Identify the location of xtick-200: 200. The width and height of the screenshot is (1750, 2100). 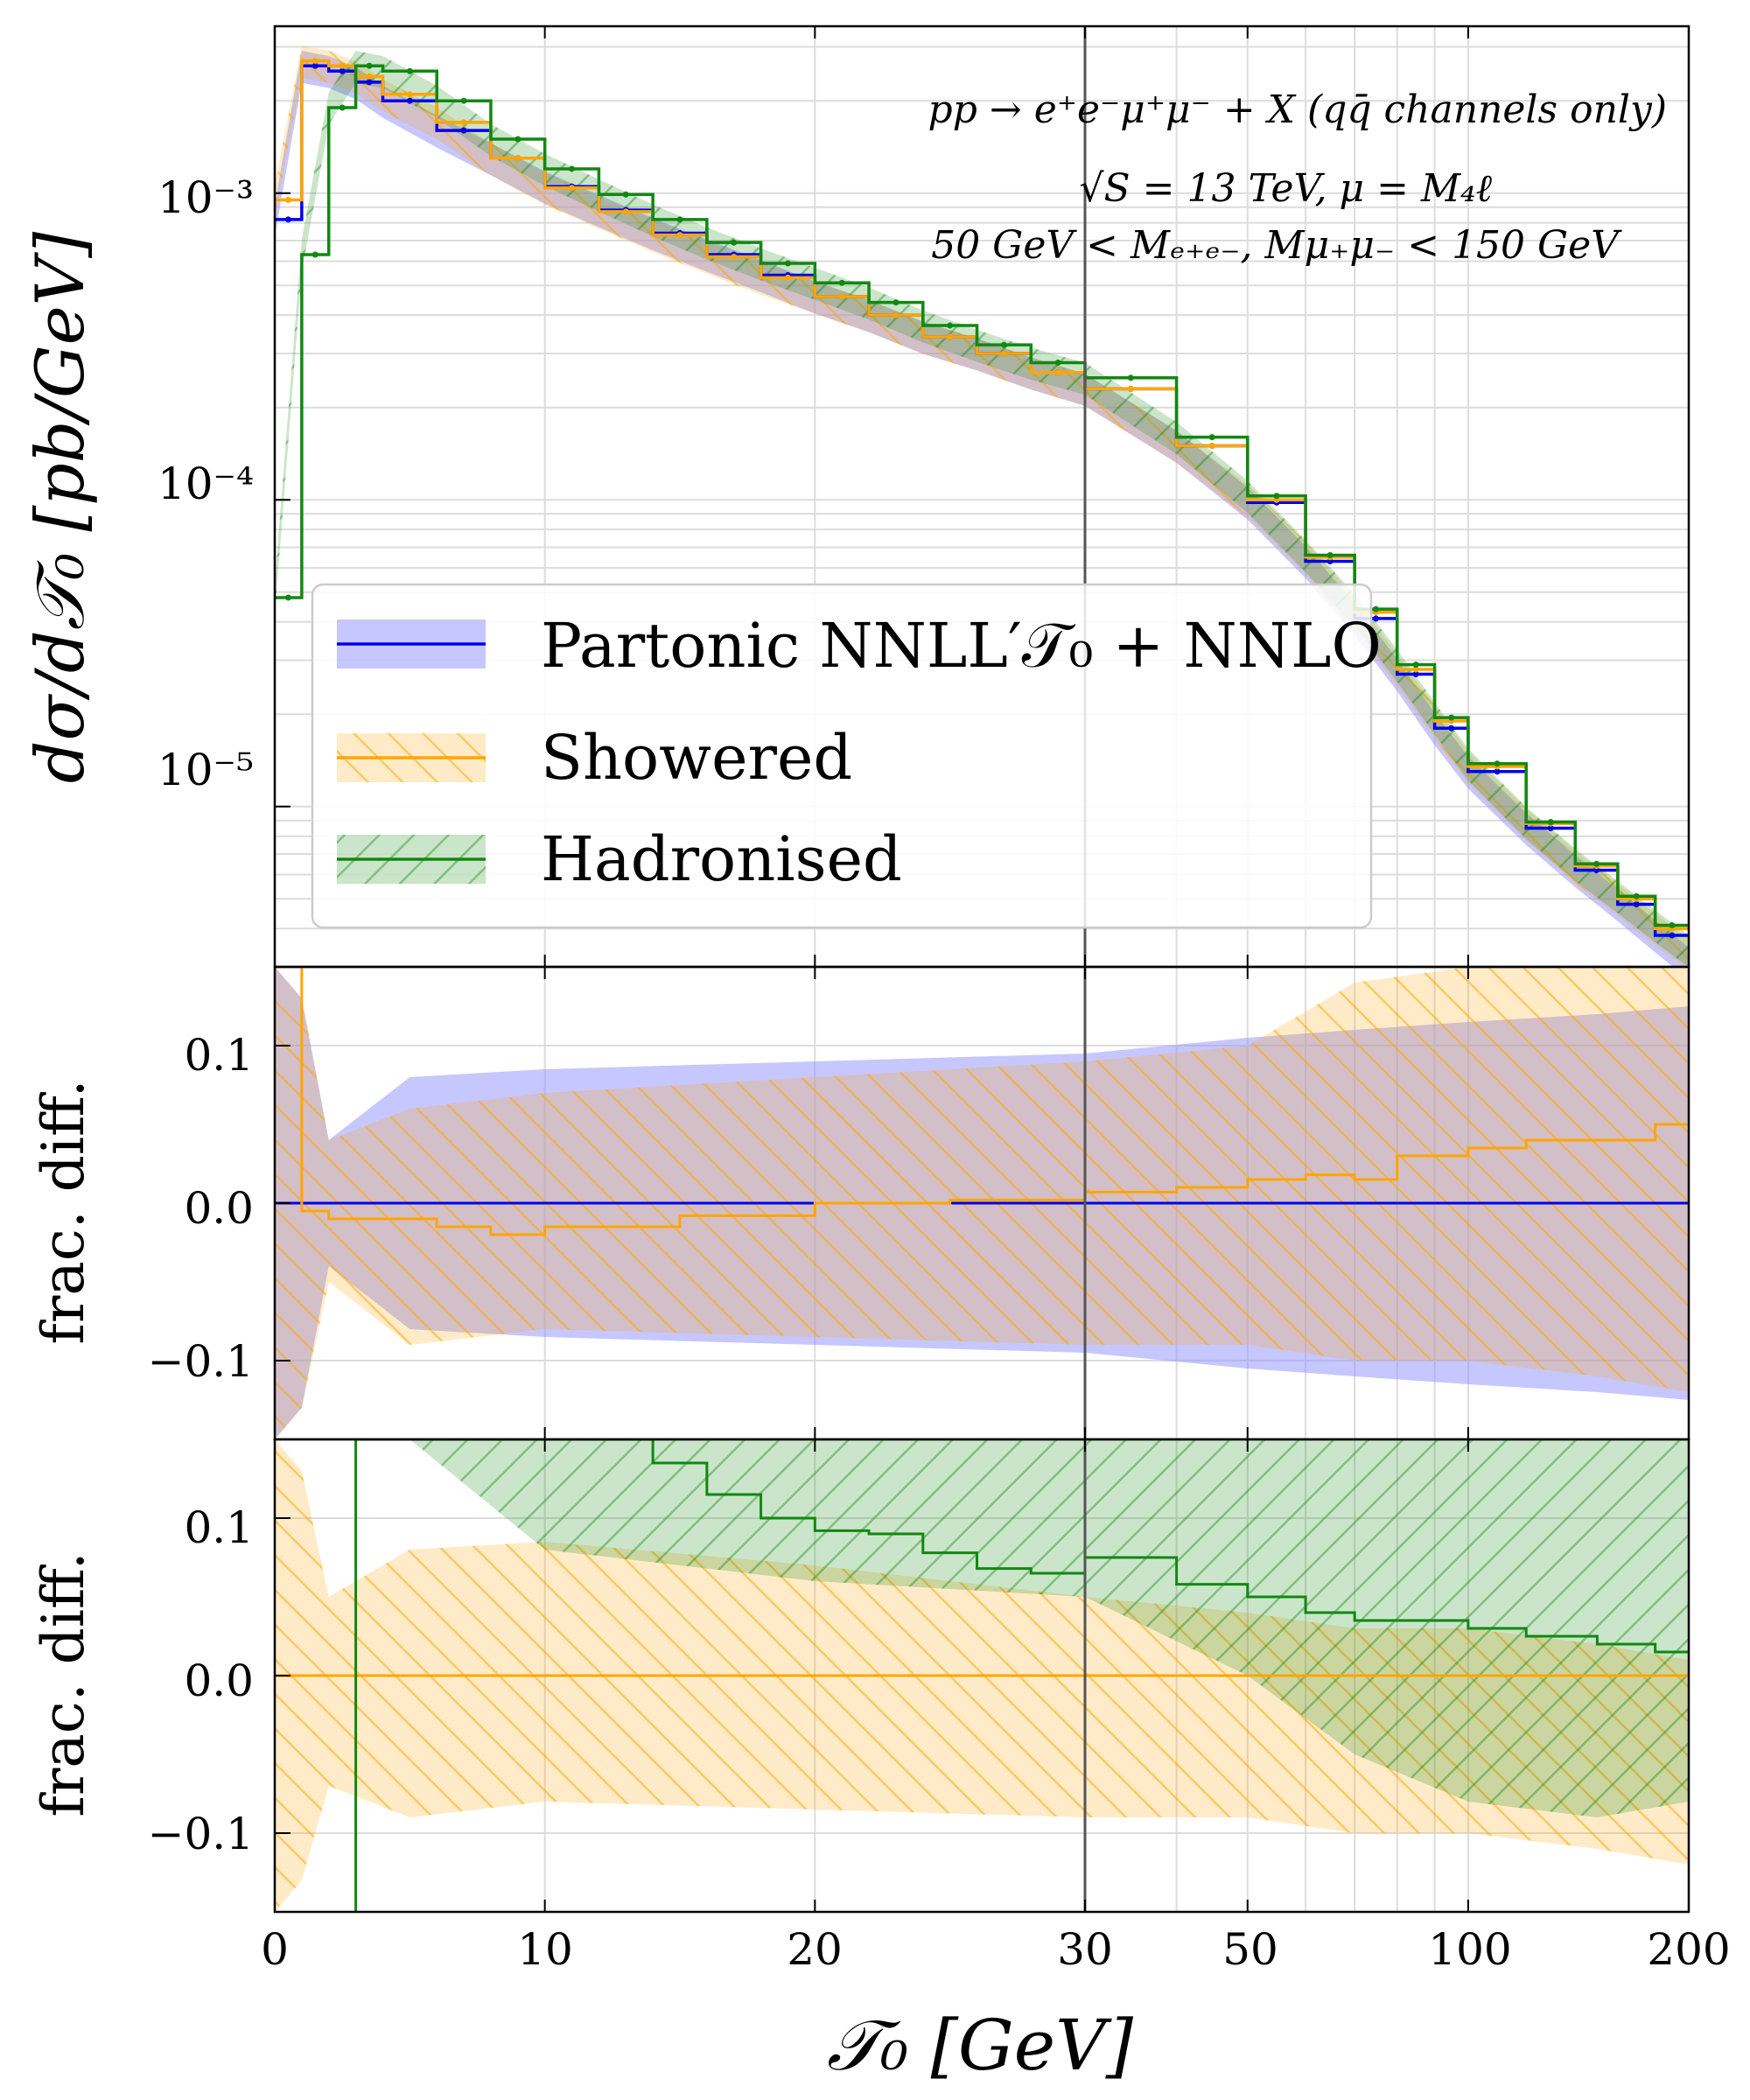
(1688, 1949).